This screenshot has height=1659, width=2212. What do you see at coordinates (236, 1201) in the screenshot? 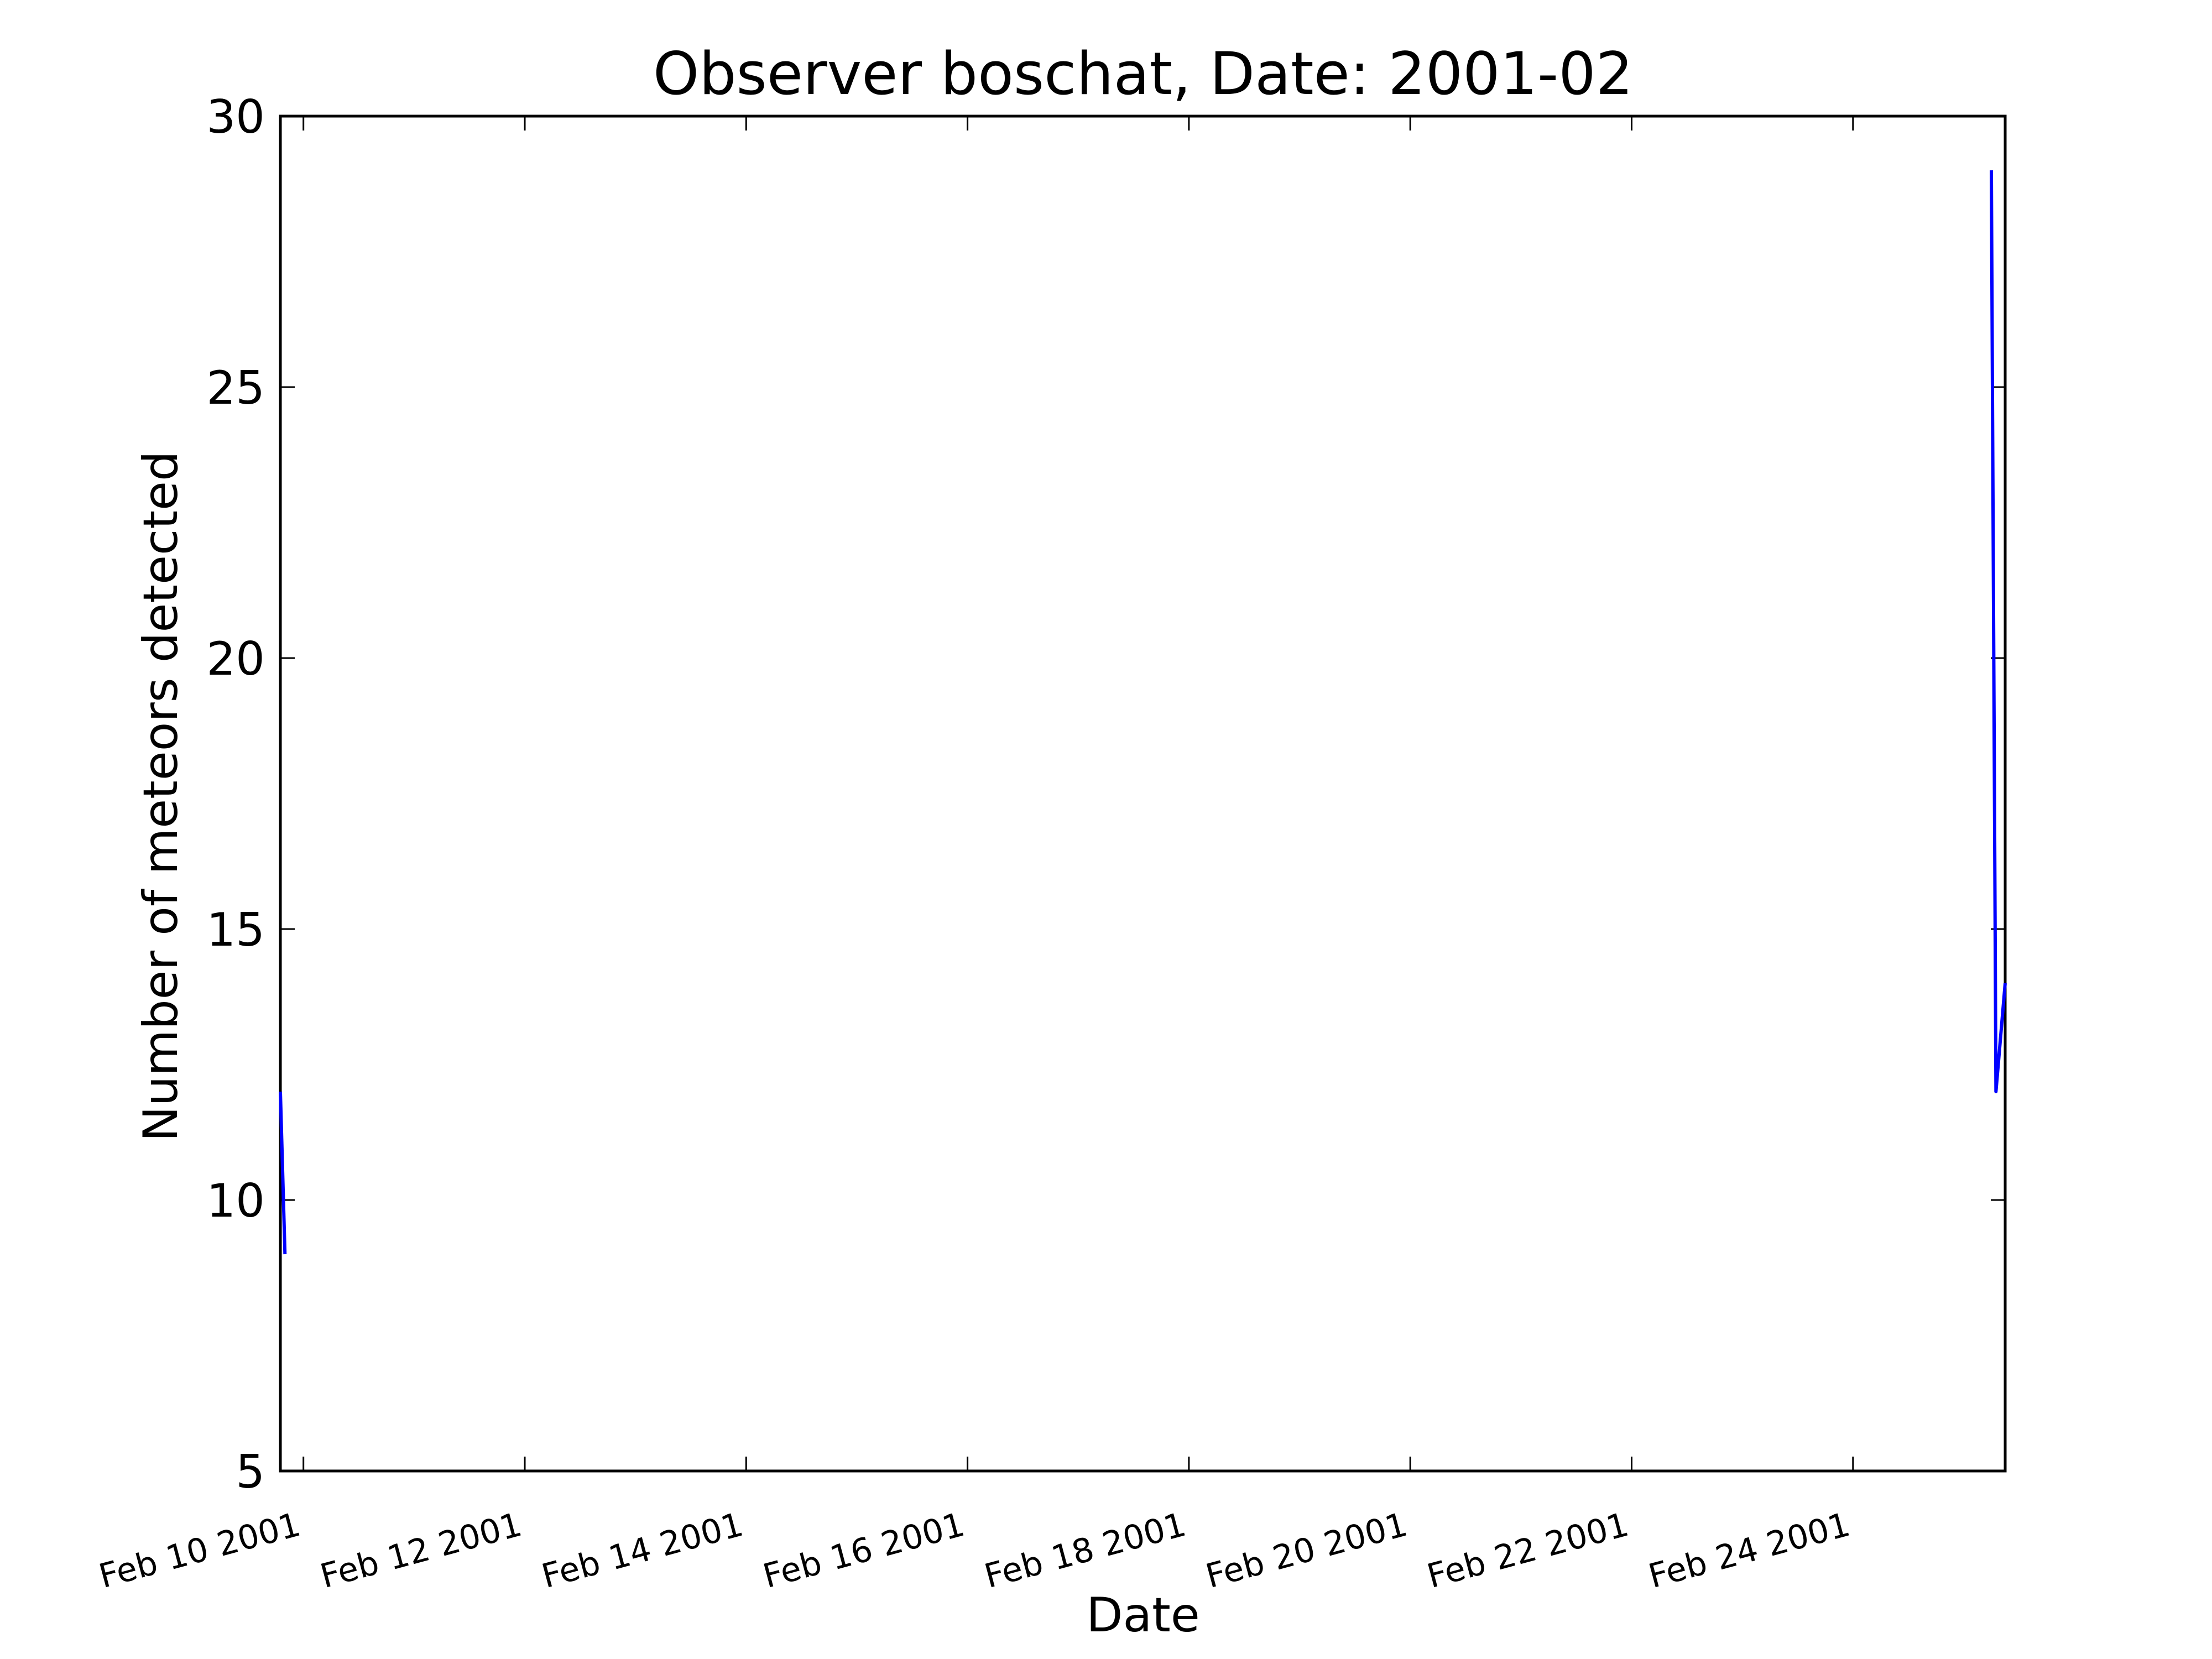
I see `y-tick-label: 10` at bounding box center [236, 1201].